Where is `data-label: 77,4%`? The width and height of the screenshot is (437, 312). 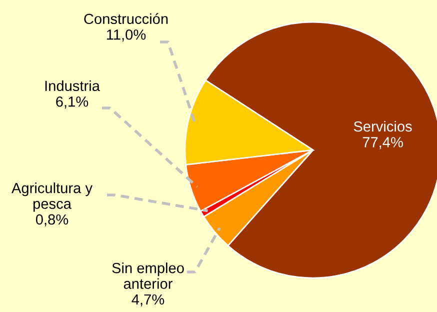 data-label: 77,4% is located at coordinates (382, 143).